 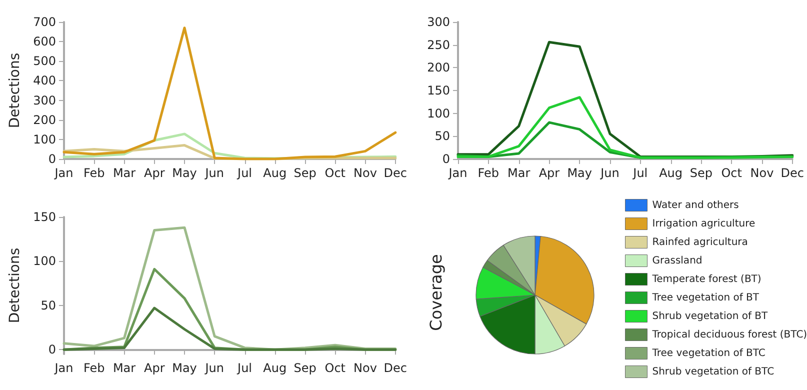 What do you see at coordinates (713, 372) in the screenshot?
I see `legend-label: Shrub vegetation of BTC` at bounding box center [713, 372].